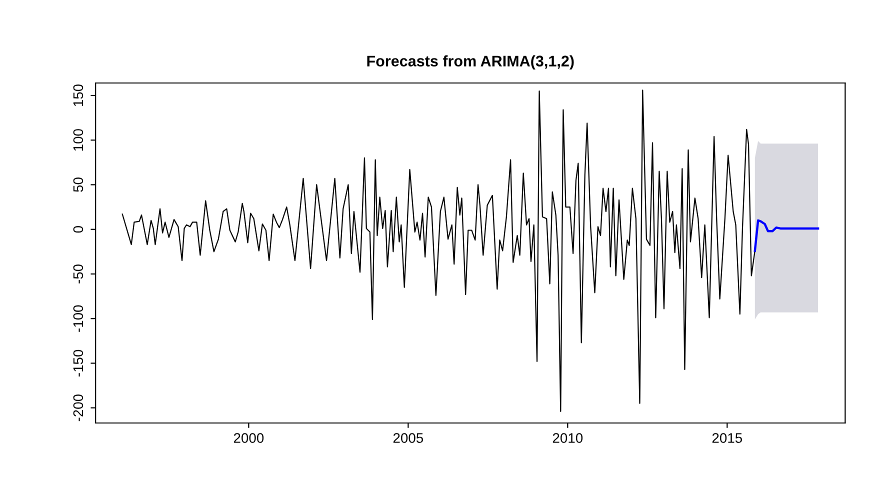  Describe the element at coordinates (470, 62) in the screenshot. I see `chart-title: Forecasts from ARIMA(3,1,2)` at that location.